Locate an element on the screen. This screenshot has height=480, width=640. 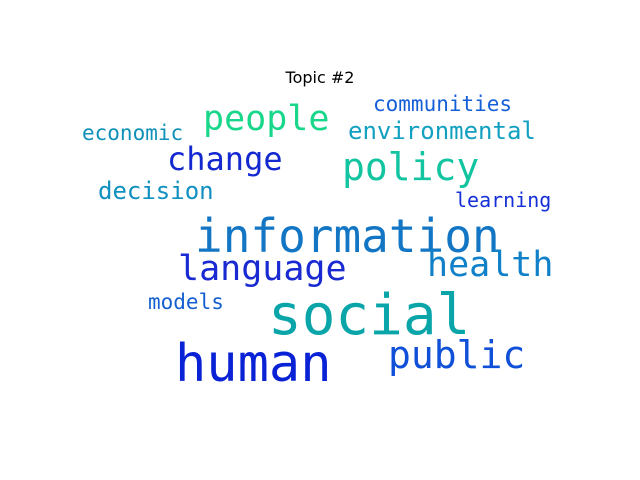
word-human: human is located at coordinates (253, 364).